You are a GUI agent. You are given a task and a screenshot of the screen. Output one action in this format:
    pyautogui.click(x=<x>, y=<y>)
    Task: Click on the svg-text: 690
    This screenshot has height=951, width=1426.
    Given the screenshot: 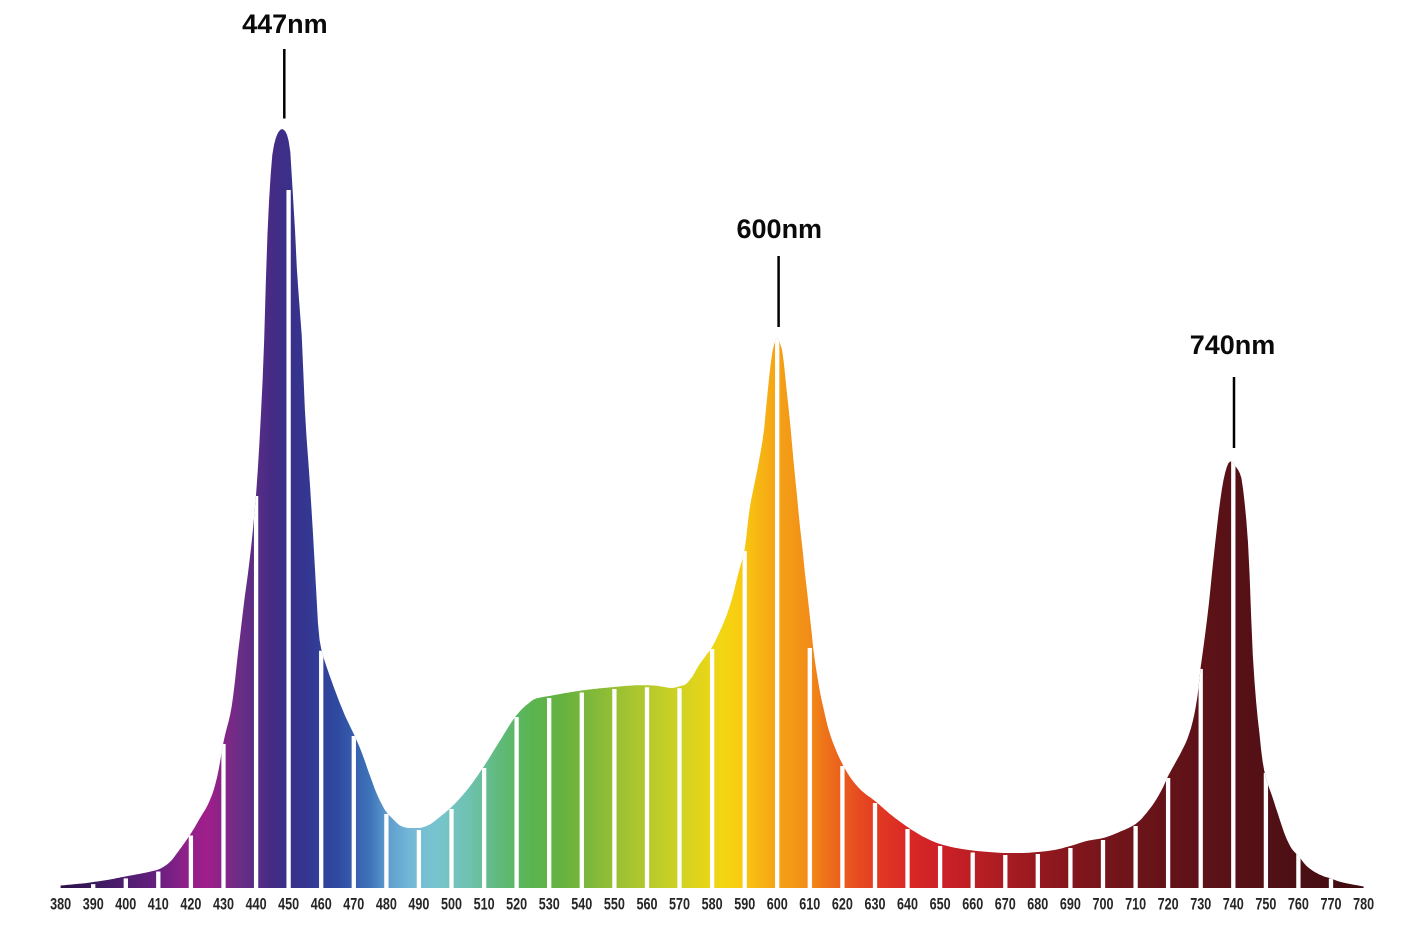 What is the action you would take?
    pyautogui.click(x=1070, y=905)
    